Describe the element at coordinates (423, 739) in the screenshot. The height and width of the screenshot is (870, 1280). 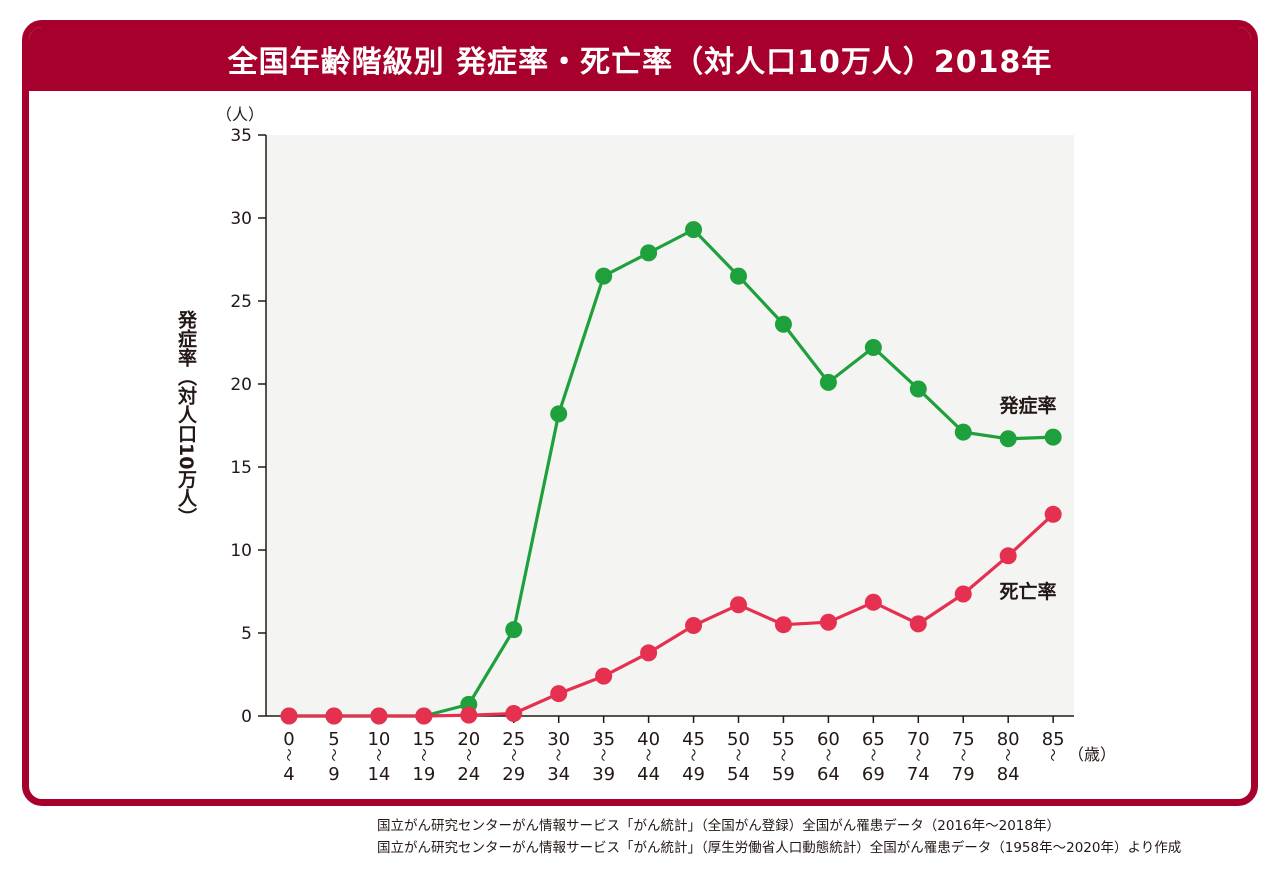
I see `x-tick-label-from: 15` at that location.